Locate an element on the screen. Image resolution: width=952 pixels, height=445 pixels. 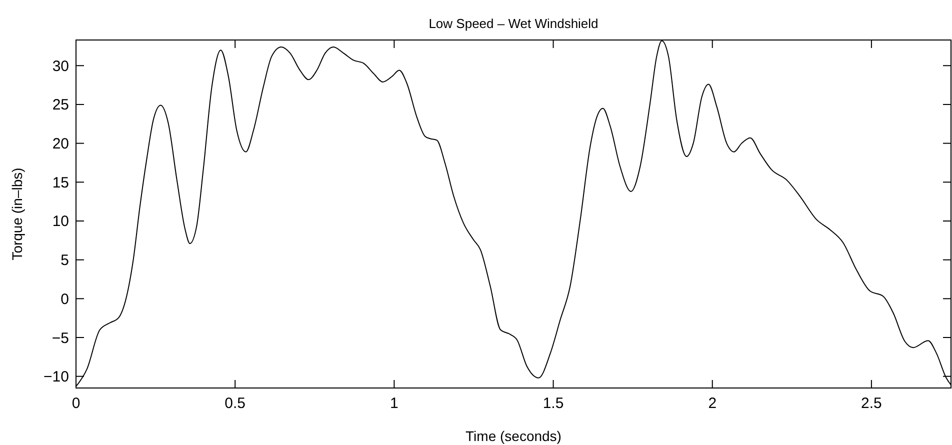
y-tick-label: 10 is located at coordinates (60, 221).